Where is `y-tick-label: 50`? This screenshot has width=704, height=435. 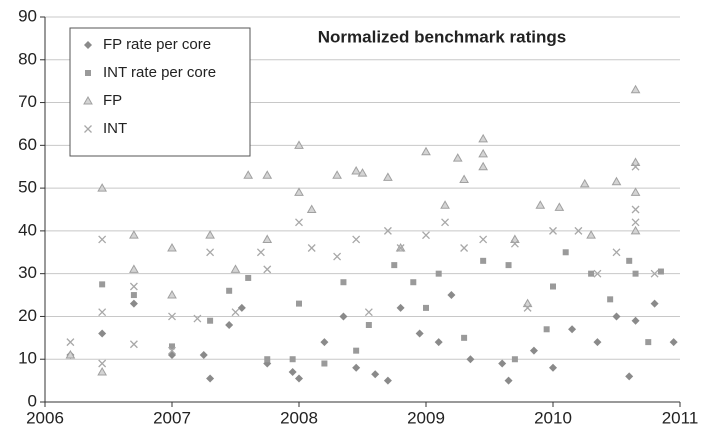
y-tick-label: 50 is located at coordinates (27, 187).